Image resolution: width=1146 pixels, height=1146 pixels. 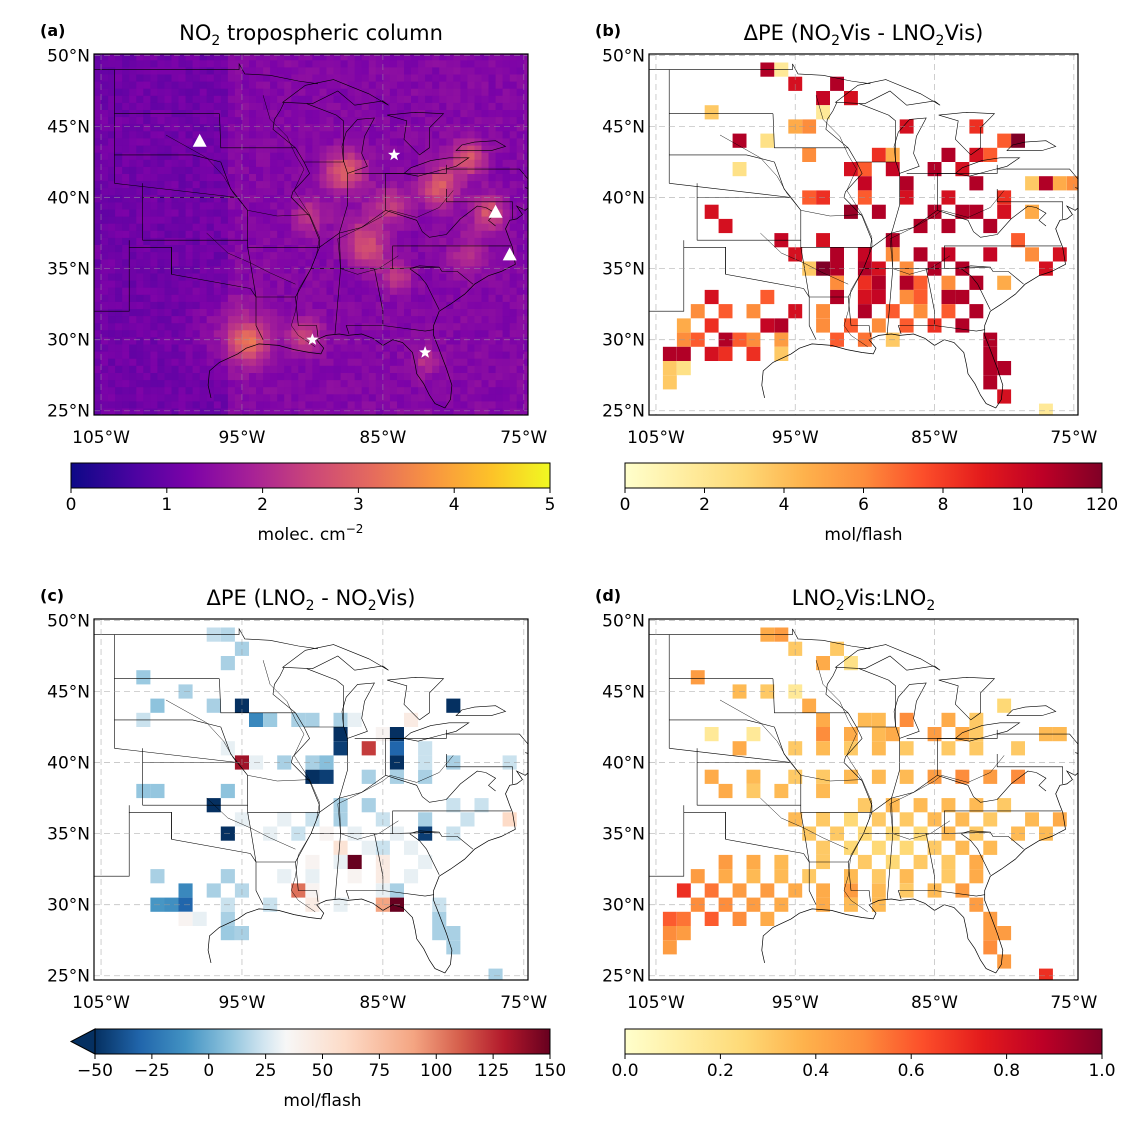 I want to click on great-lake-shore, so click(x=987, y=732).